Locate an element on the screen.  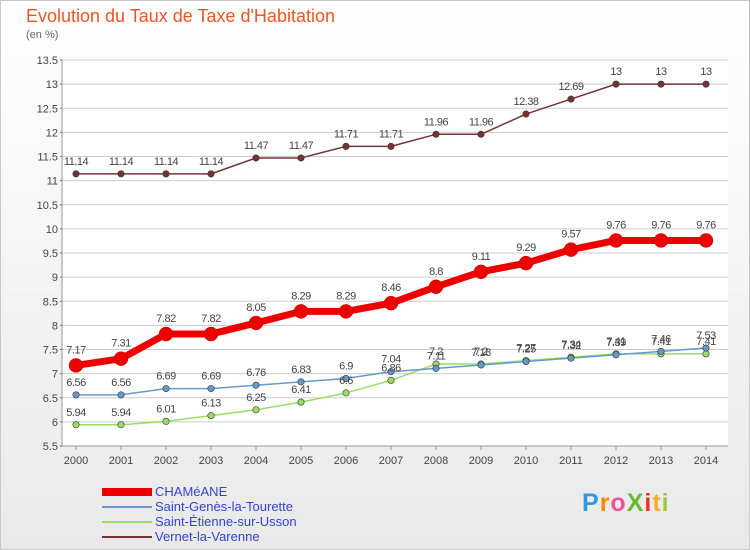
y-tick-label: 5.5 is located at coordinates (50, 447).